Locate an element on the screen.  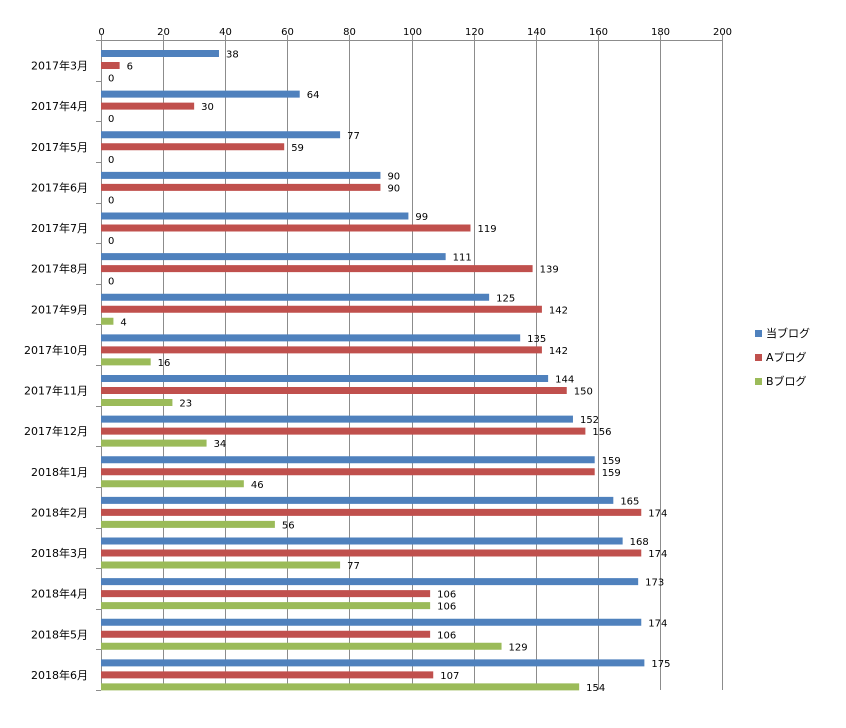
bar-2018年2月-series-1 is located at coordinates (371, 512).